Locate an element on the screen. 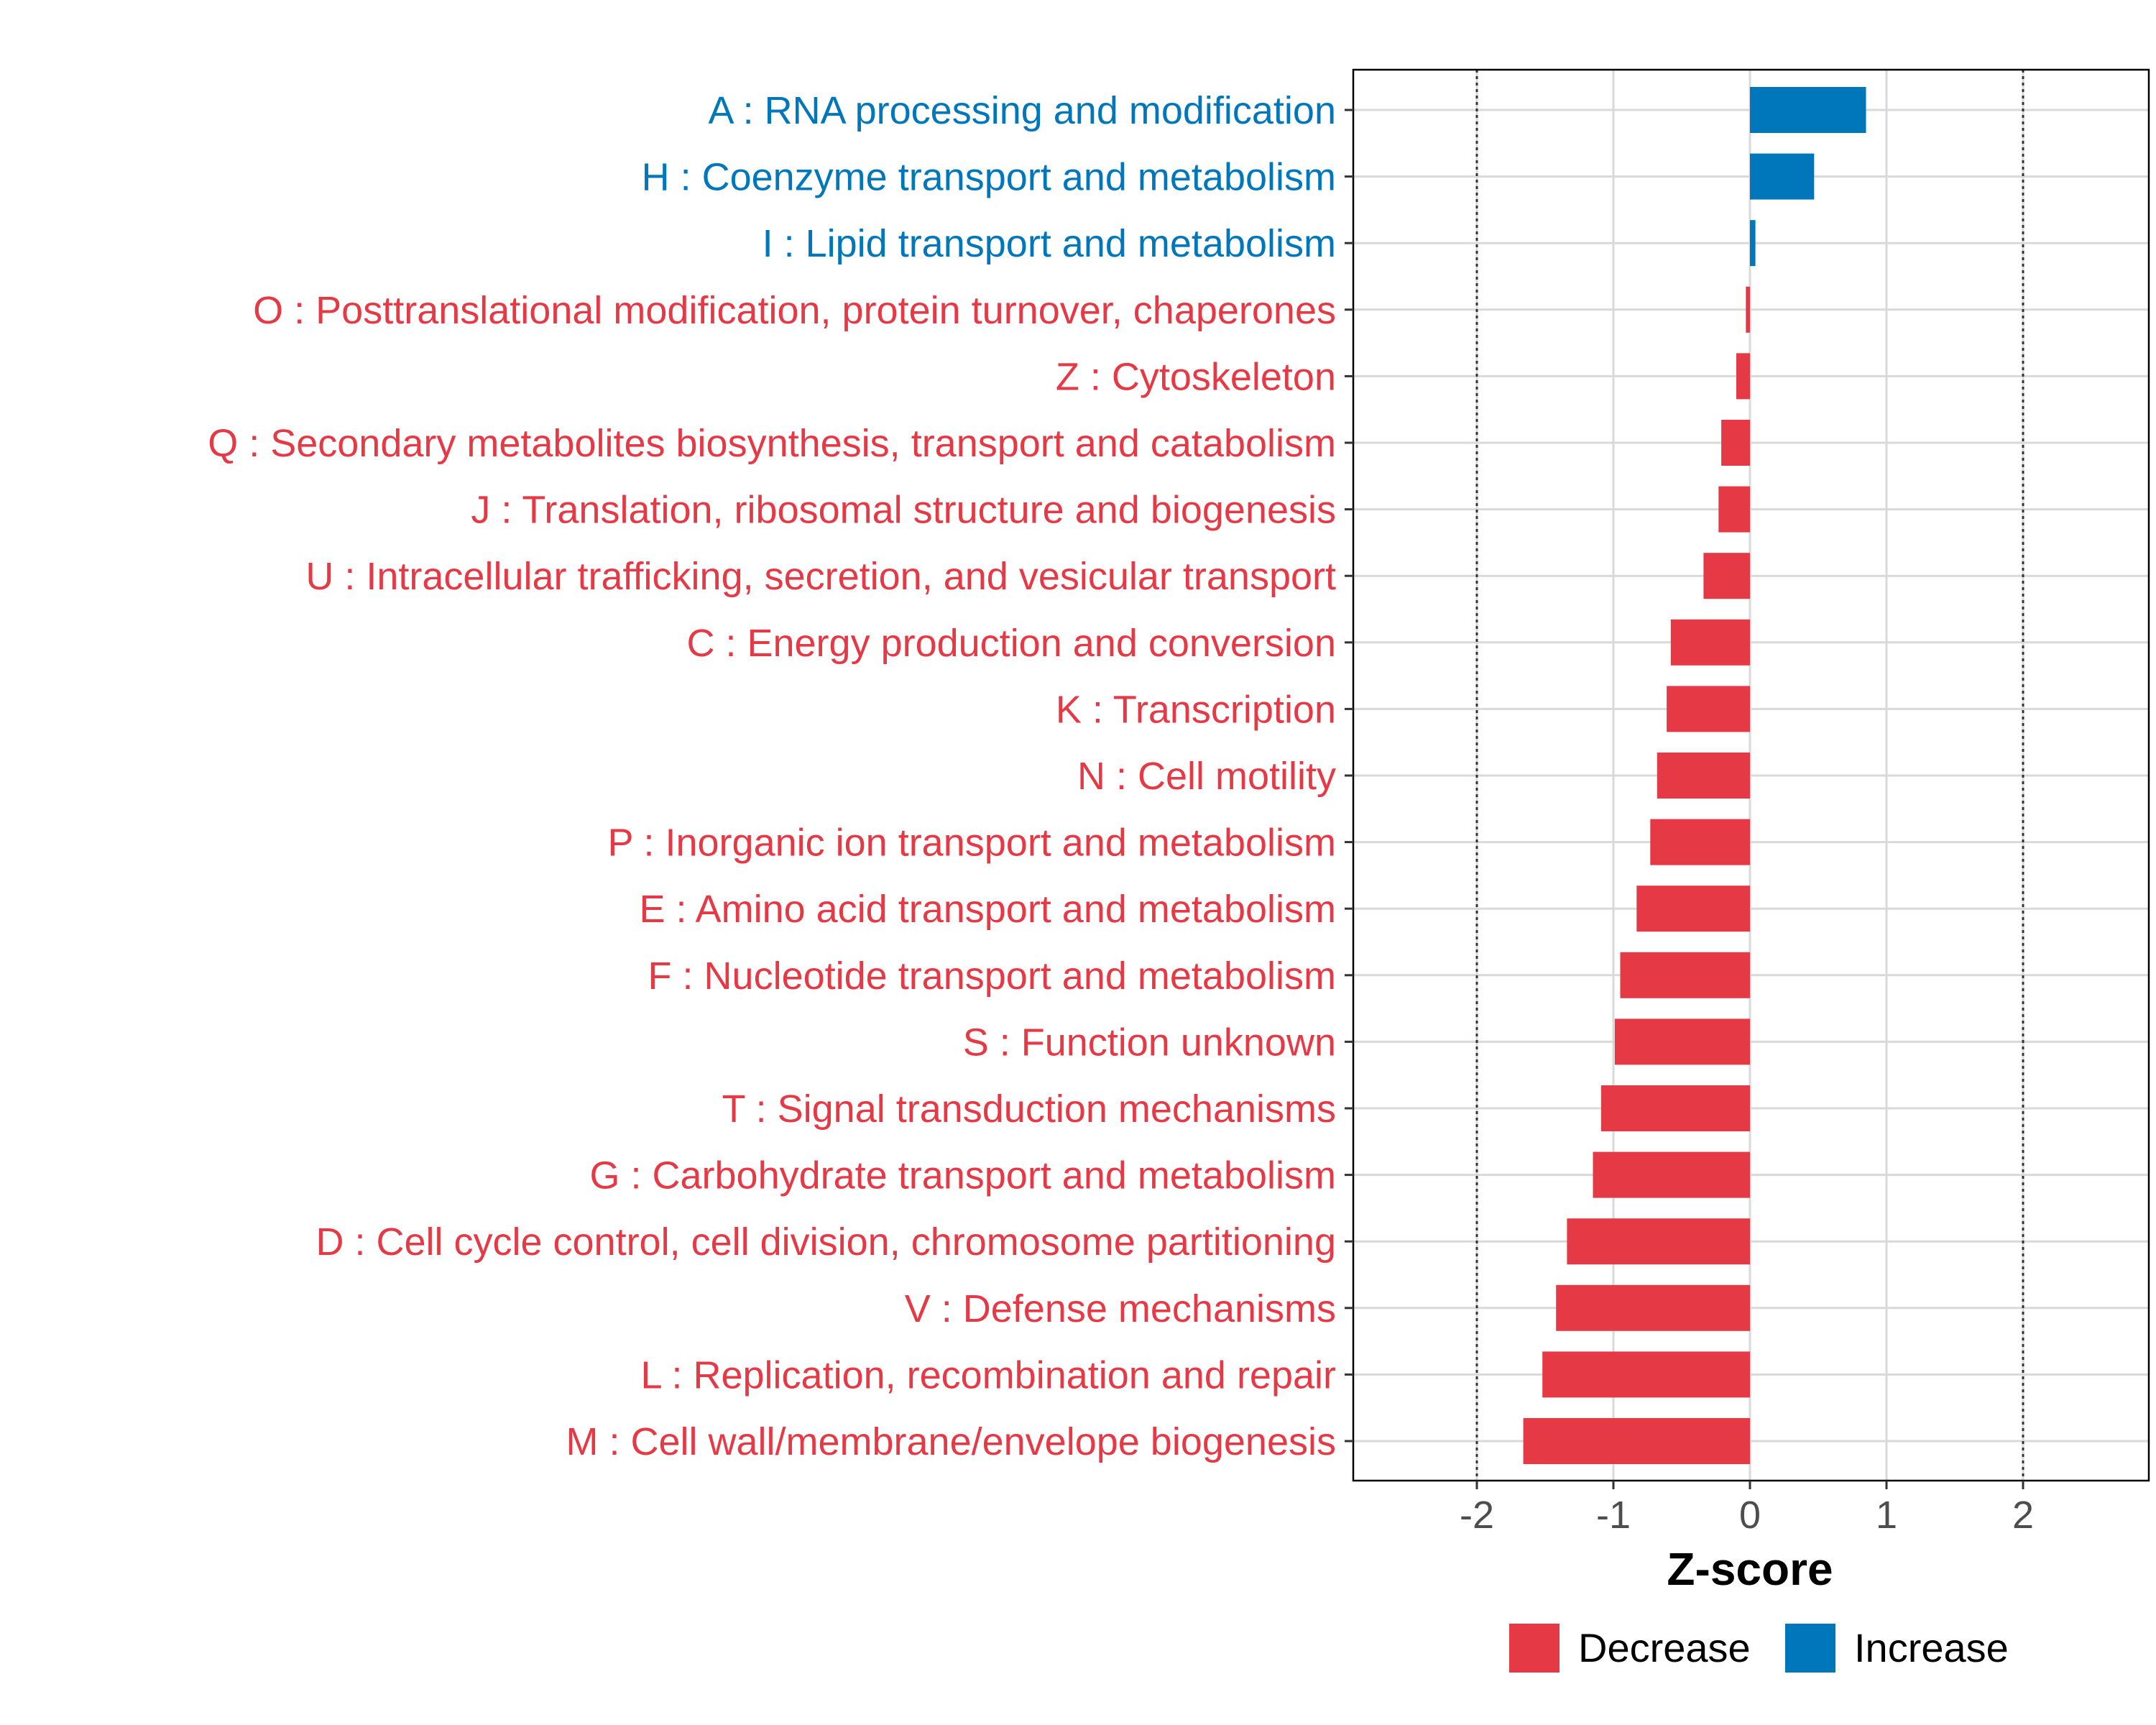 The width and height of the screenshot is (2156, 1725). category-label: K : Transcription is located at coordinates (1196, 709).